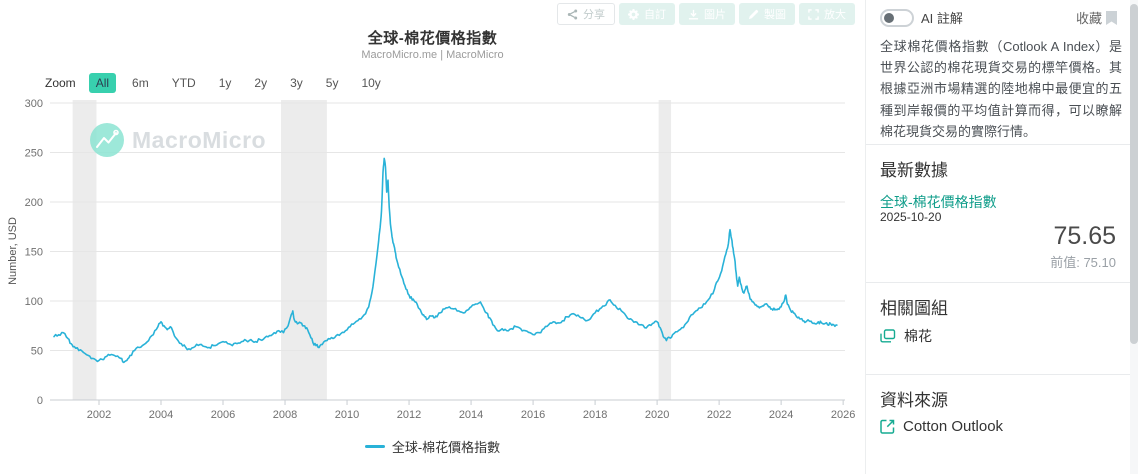  What do you see at coordinates (1084, 236) in the screenshot?
I see `latest-value: 75.65` at bounding box center [1084, 236].